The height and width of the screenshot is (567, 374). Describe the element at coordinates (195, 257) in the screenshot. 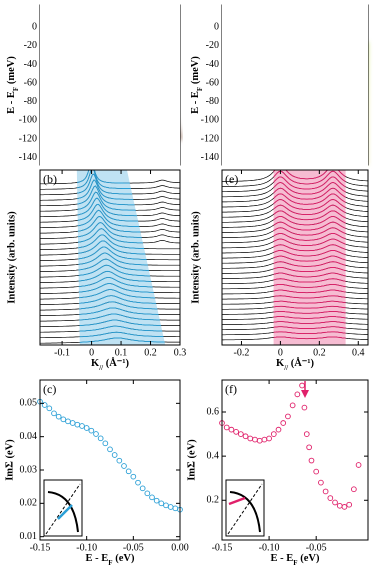

I see `axis-label: Intensity (arb. units)` at that location.